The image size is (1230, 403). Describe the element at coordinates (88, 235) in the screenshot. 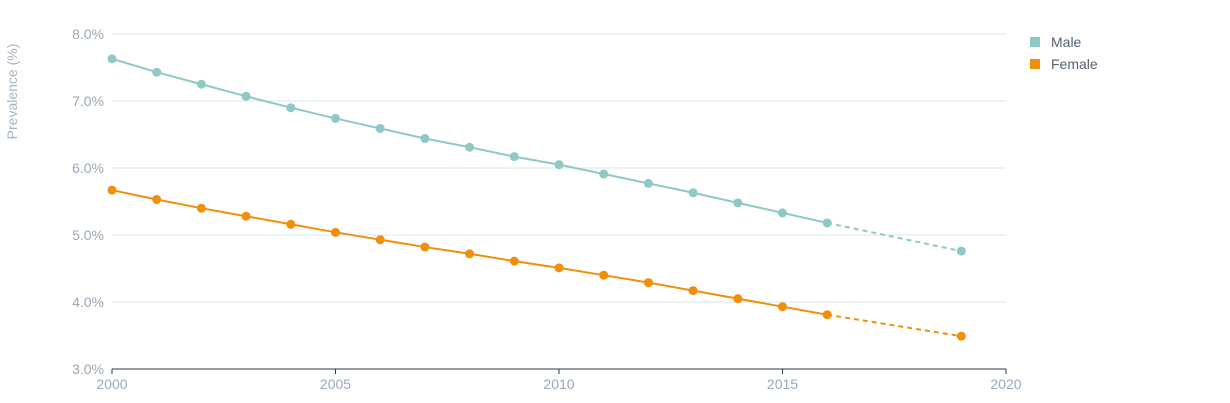

I see `y-tick-label: 5.0%` at that location.